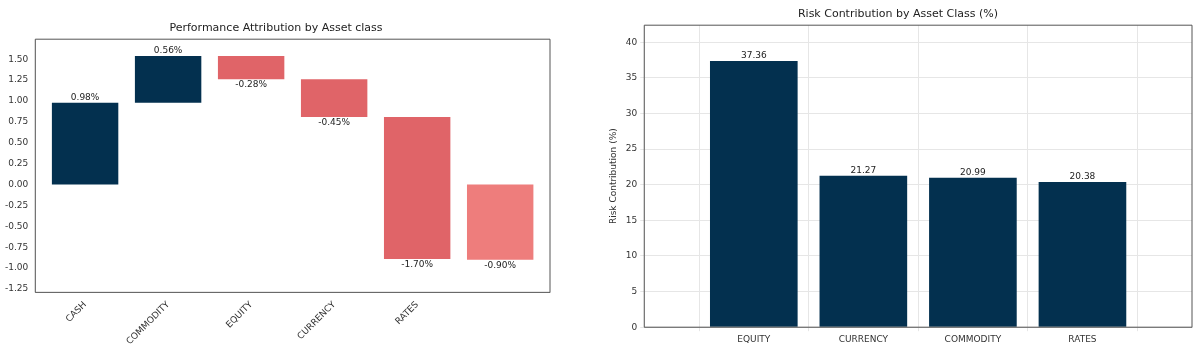 Image resolution: width=1200 pixels, height=354 pixels. What do you see at coordinates (754, 338) in the screenshot?
I see `x-tick-label: EQUITY` at bounding box center [754, 338].